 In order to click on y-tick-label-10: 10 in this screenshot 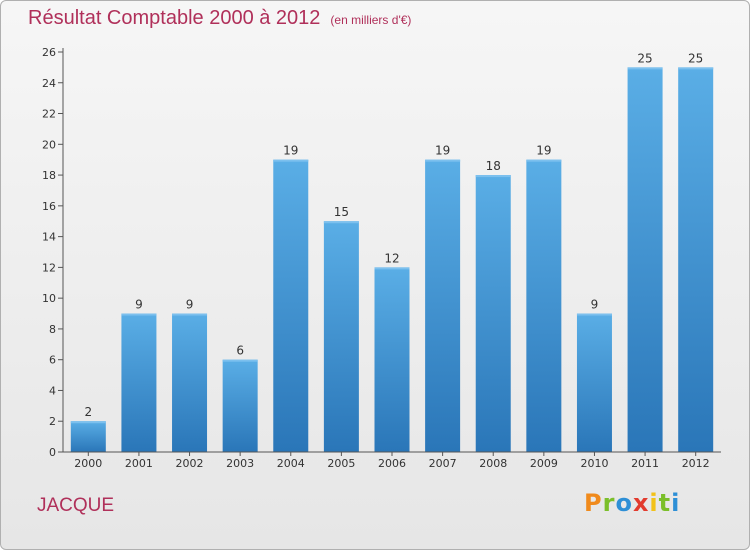, I will do `click(49, 298)`.